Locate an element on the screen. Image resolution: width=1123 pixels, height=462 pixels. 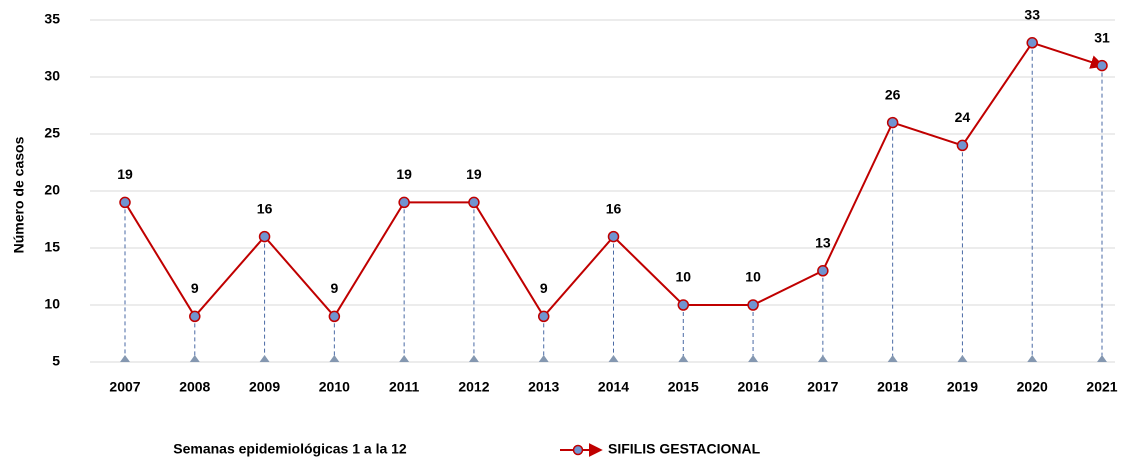
x-tick-label: 2009 is located at coordinates (264, 387).